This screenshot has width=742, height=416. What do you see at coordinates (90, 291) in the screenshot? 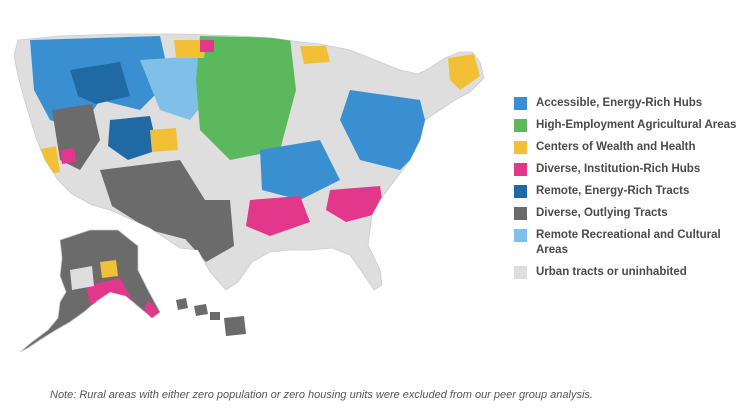
I see `alaska-region` at bounding box center [90, 291].